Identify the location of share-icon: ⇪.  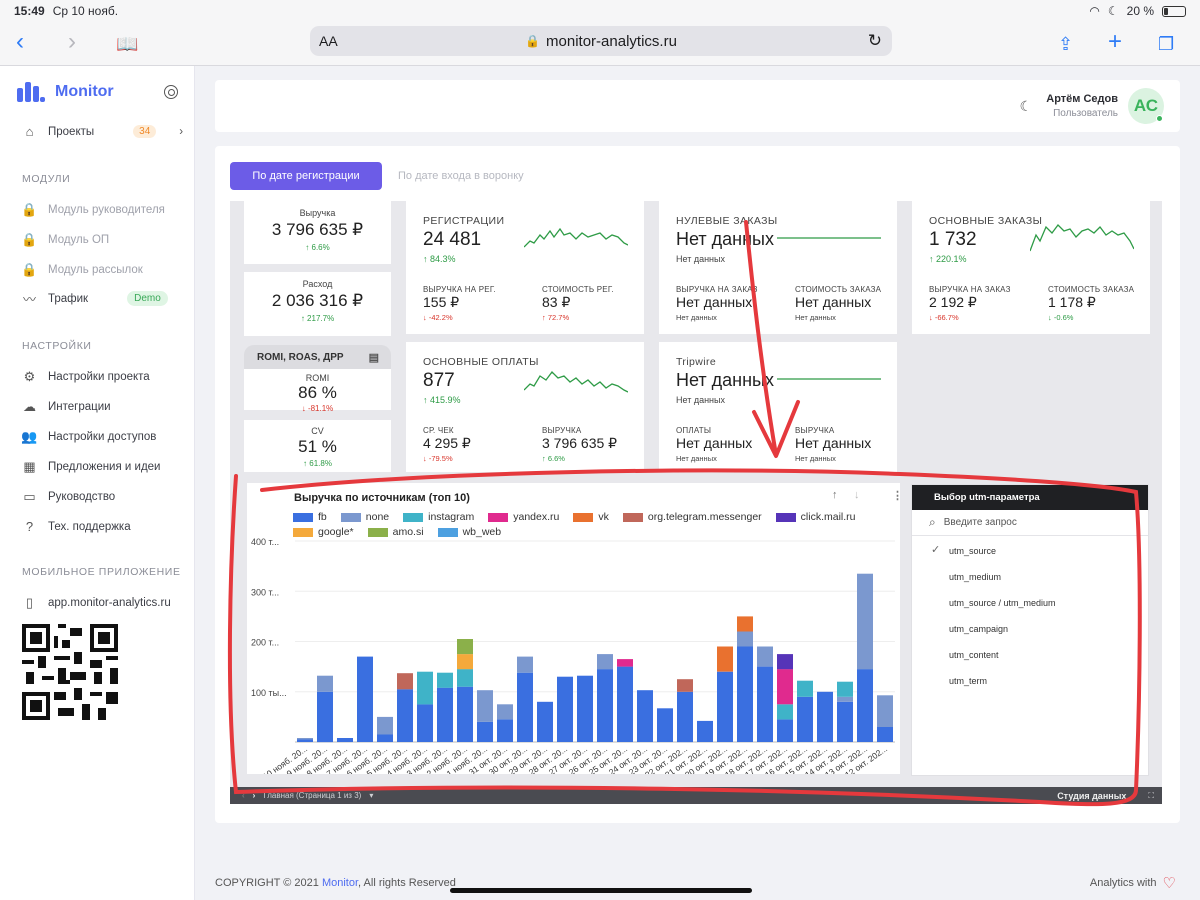
(1066, 44).